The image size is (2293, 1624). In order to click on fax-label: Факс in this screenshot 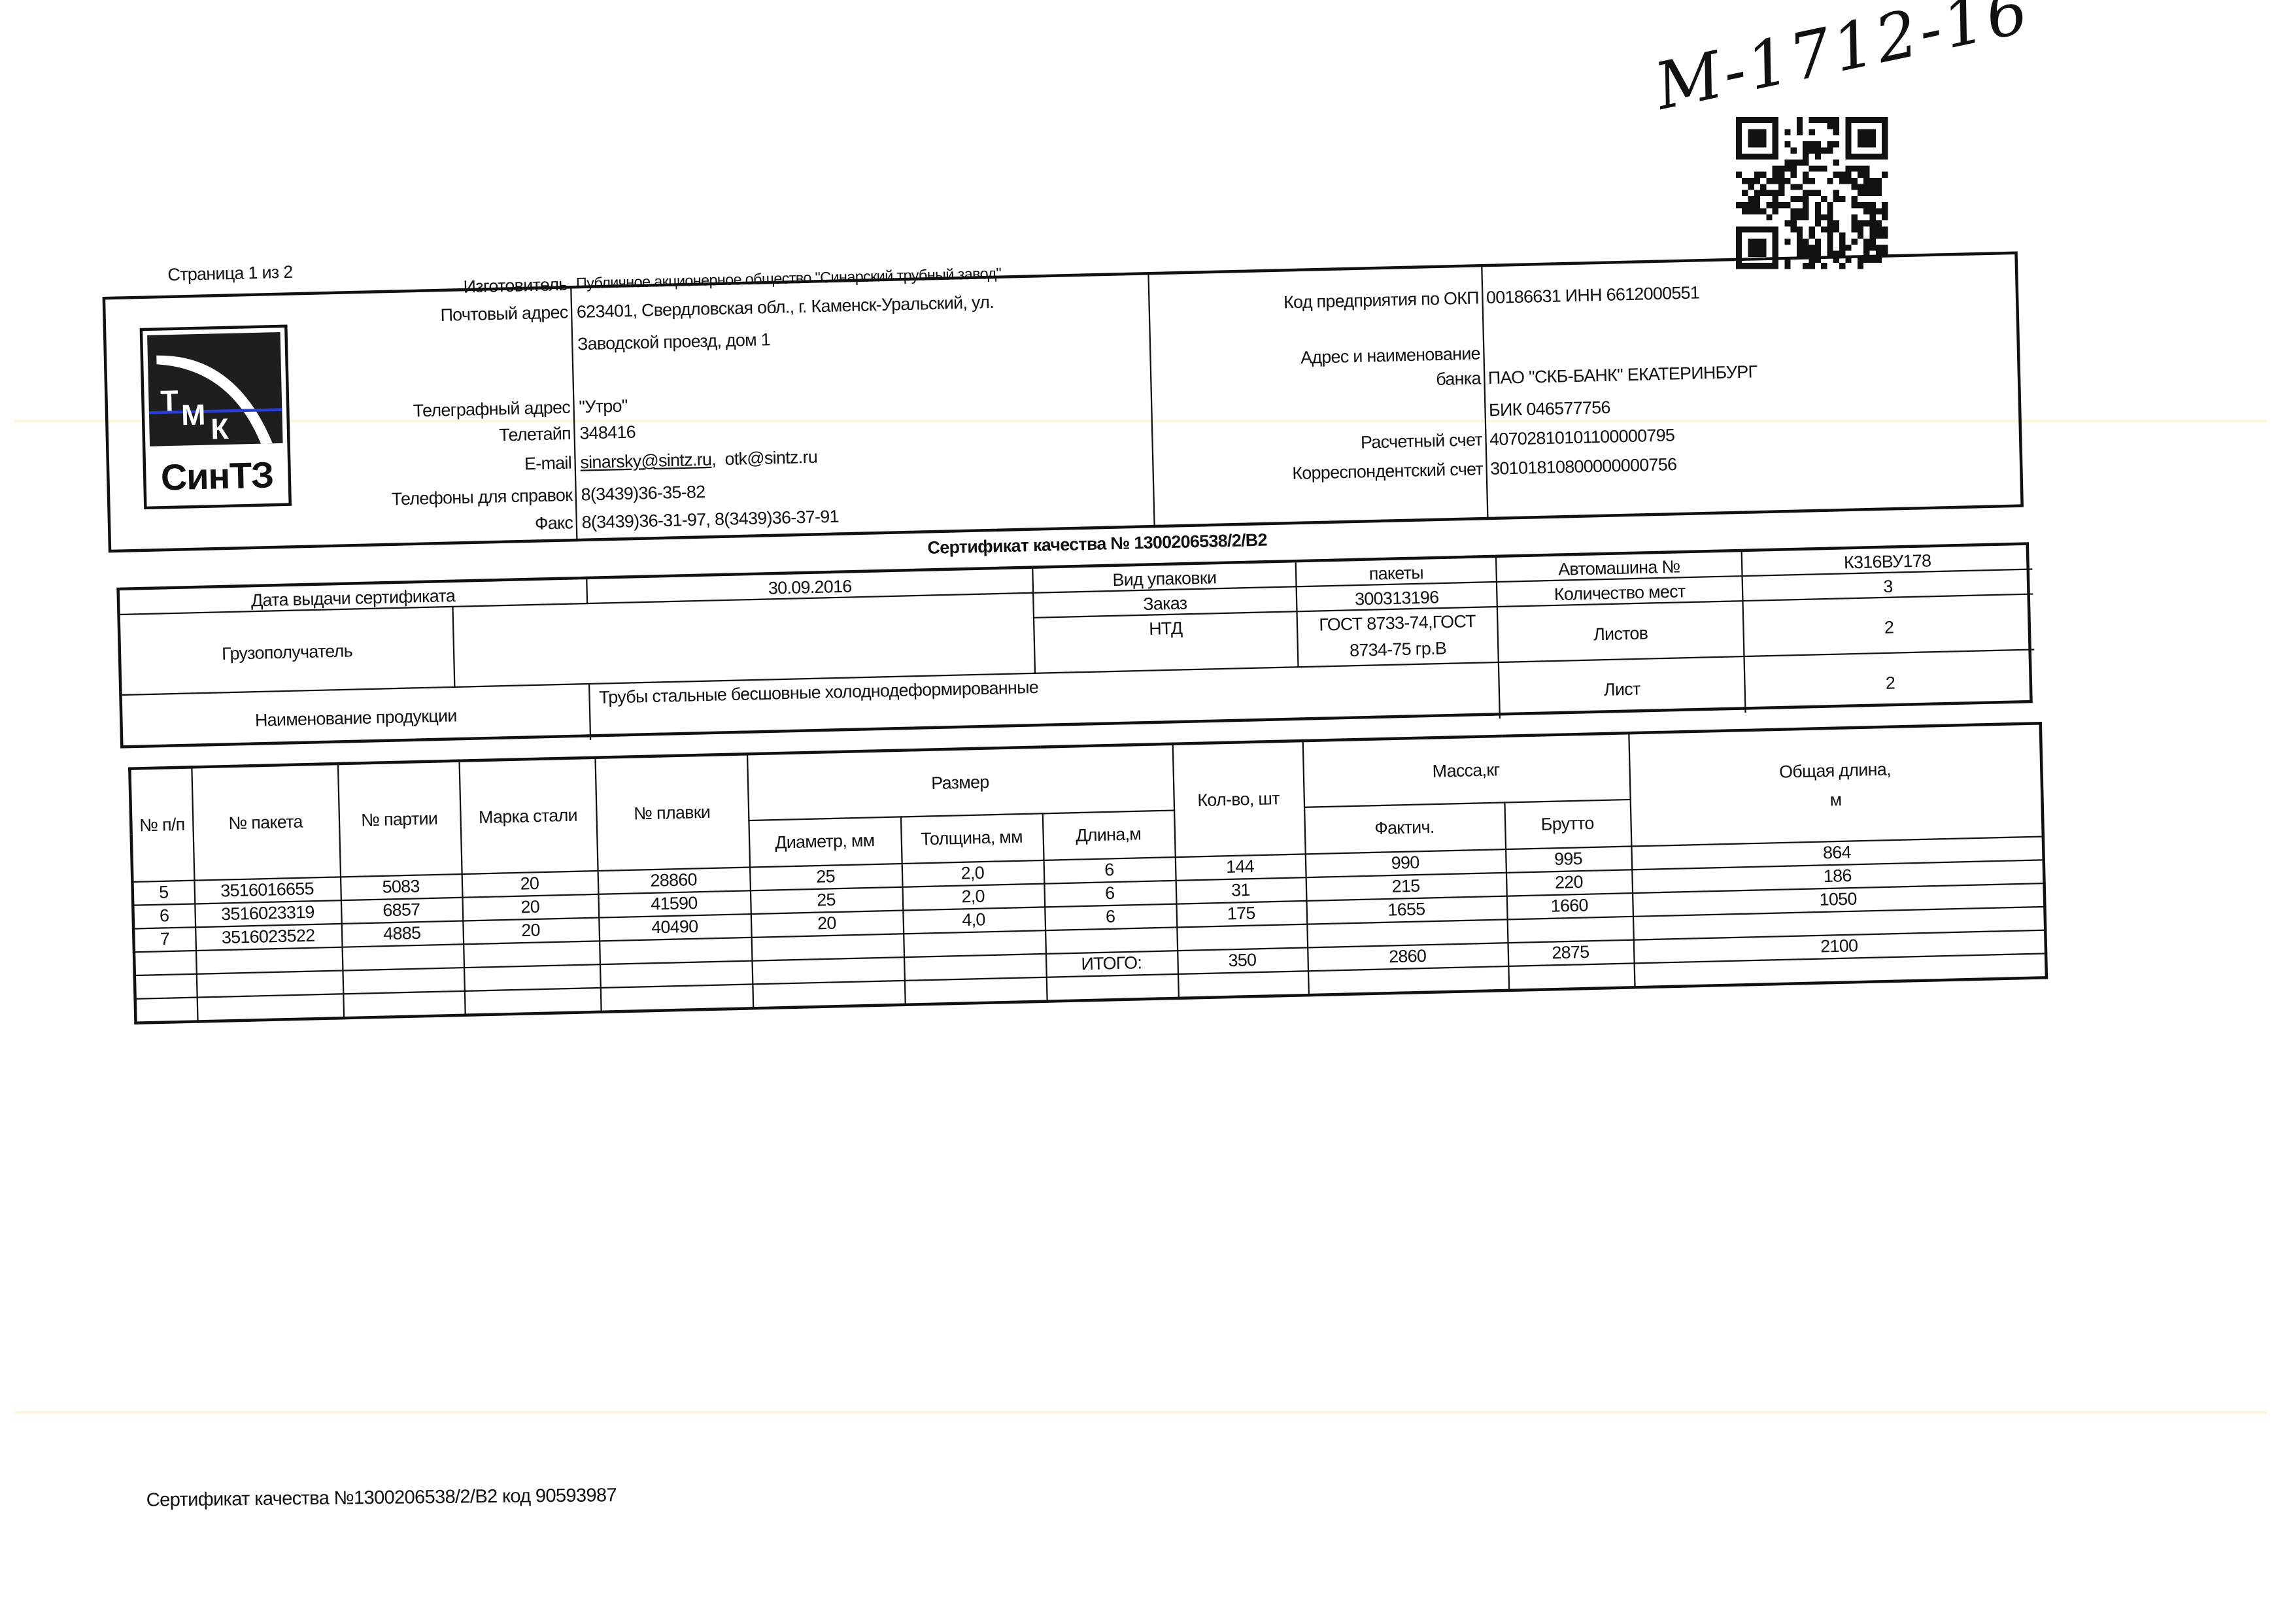, I will do `click(553, 523)`.